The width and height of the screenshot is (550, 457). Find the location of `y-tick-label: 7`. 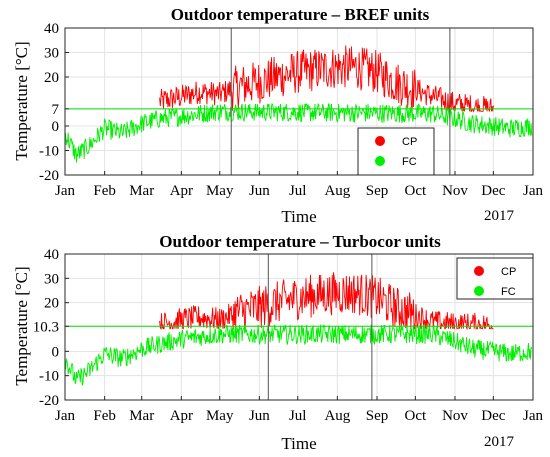

y-tick-label: 7 is located at coordinates (56, 110).